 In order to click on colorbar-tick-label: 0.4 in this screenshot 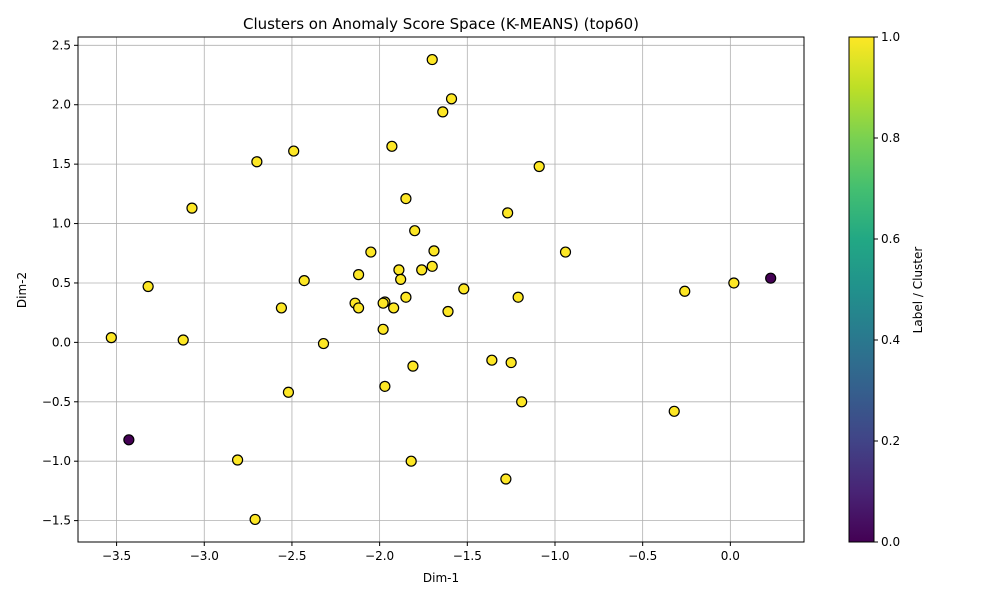, I will do `click(890, 340)`.